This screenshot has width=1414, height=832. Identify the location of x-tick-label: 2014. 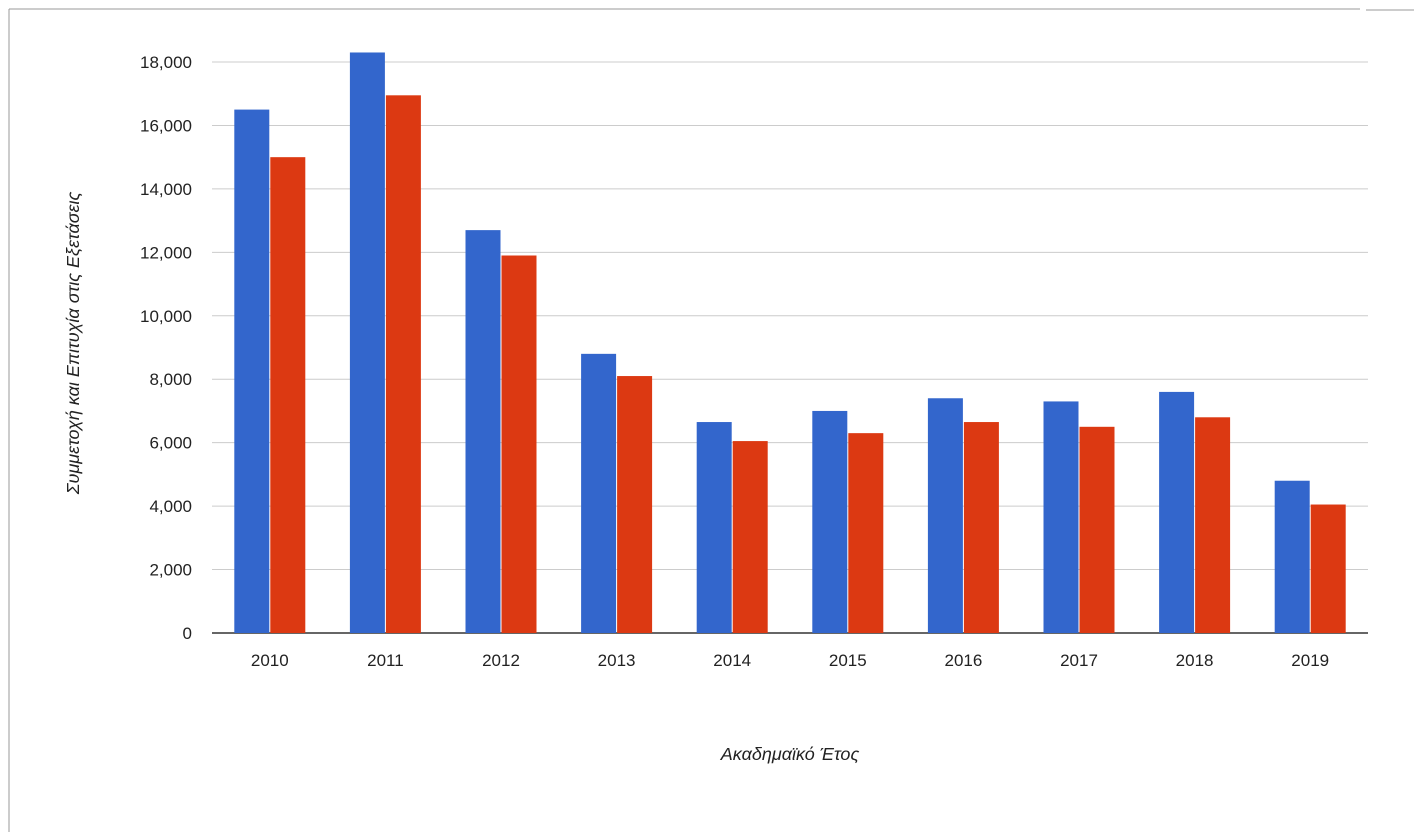
(732, 660).